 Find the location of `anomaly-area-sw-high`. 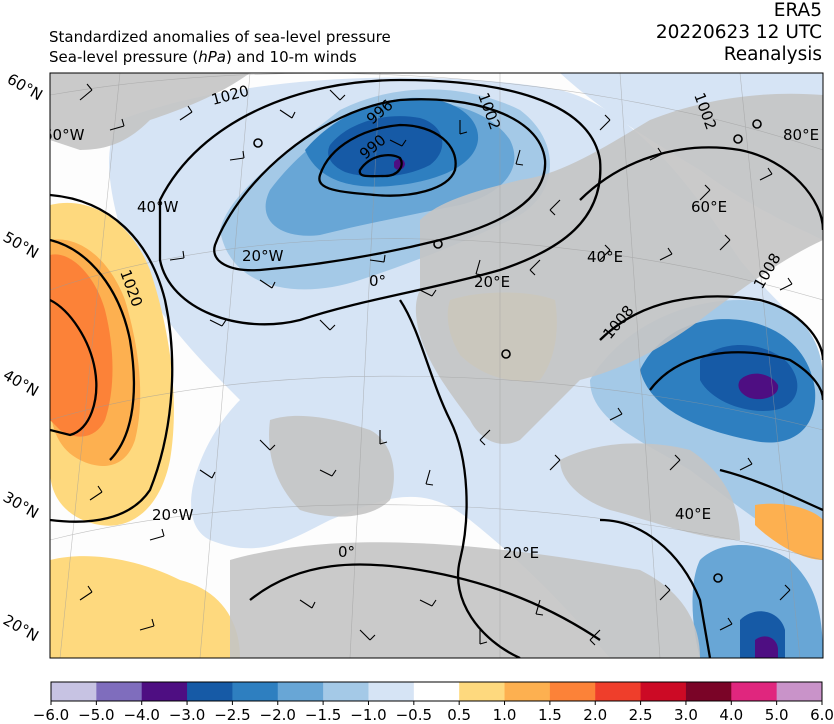

anomaly-area-sw-high is located at coordinates (145, 607).